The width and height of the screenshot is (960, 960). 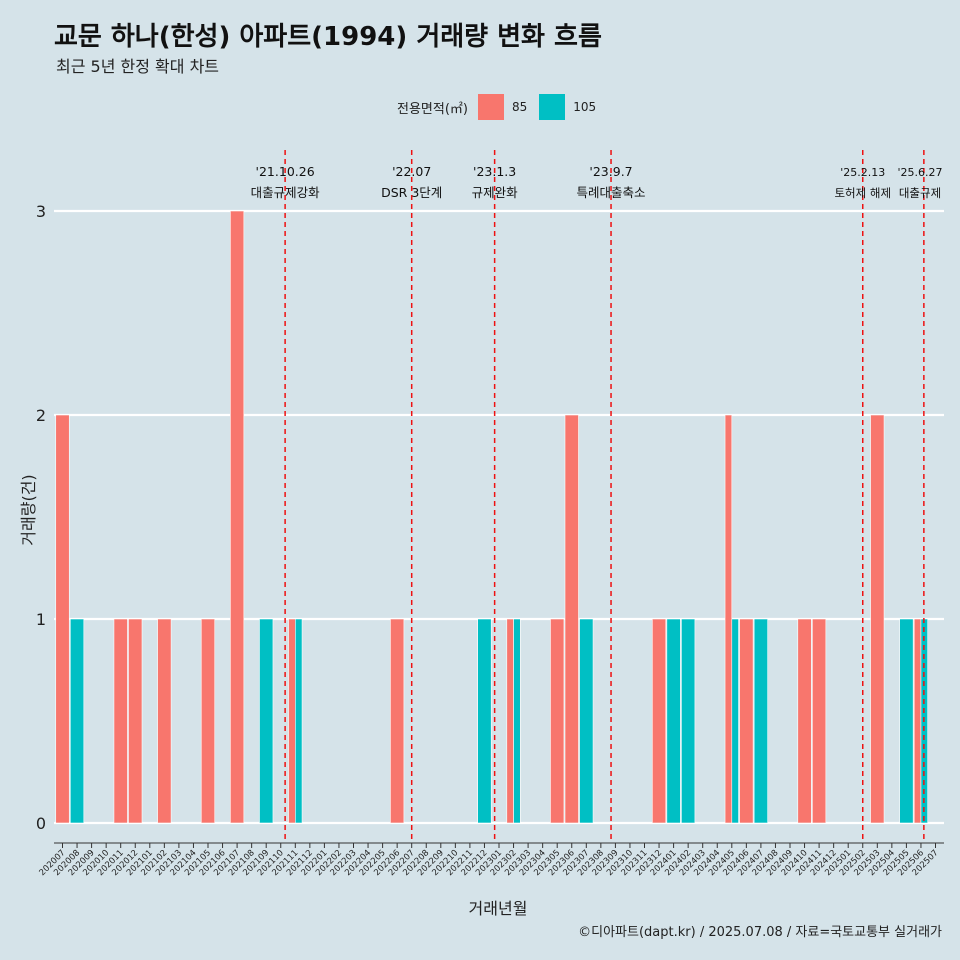 What do you see at coordinates (411, 192) in the screenshot?
I see `event-label-202207: DSR 3단계` at bounding box center [411, 192].